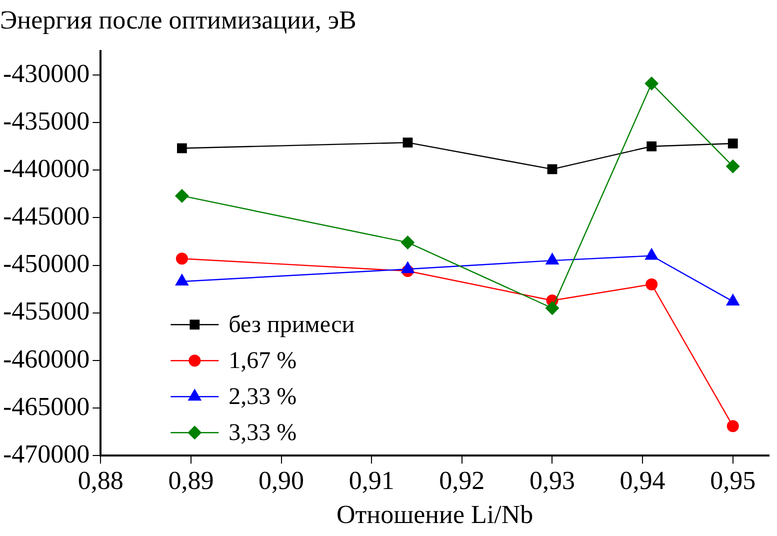 The height and width of the screenshot is (536, 777). Describe the element at coordinates (46, 311) in the screenshot. I see `y-tick-label: -455000` at that location.